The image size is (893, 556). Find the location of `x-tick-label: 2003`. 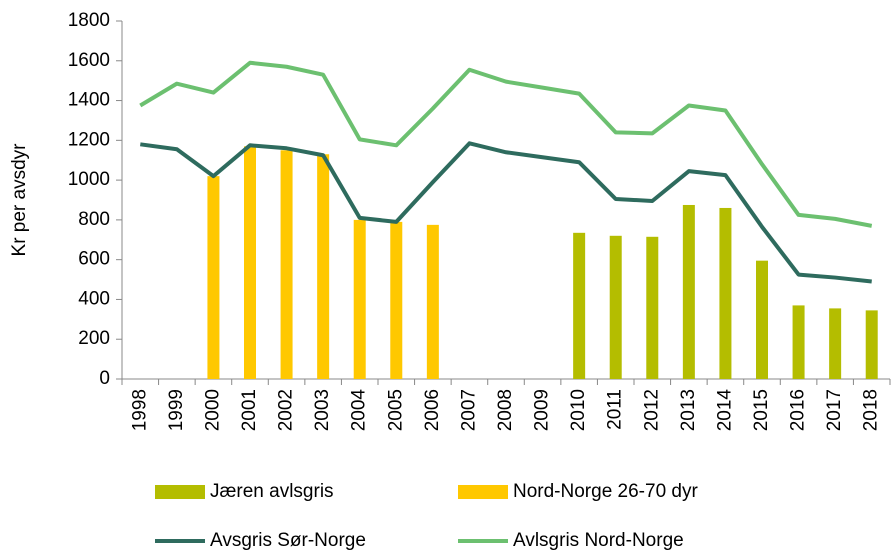

x-tick-label: 2003 is located at coordinates (322, 410).